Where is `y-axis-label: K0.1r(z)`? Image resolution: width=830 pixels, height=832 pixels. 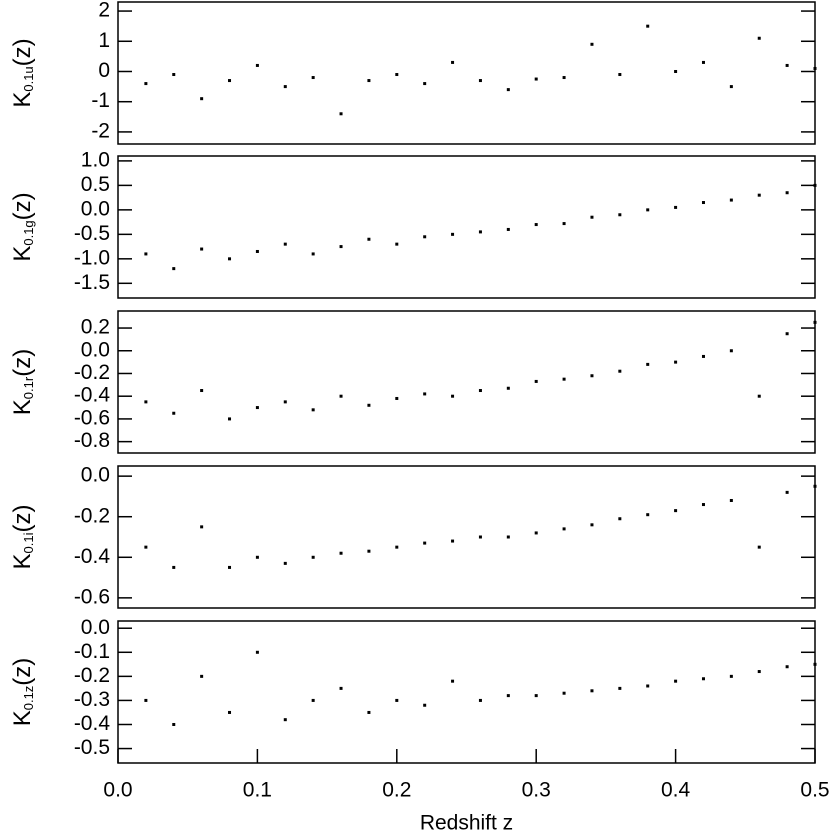 y-axis-label: K0.1r(z) is located at coordinates (22, 382).